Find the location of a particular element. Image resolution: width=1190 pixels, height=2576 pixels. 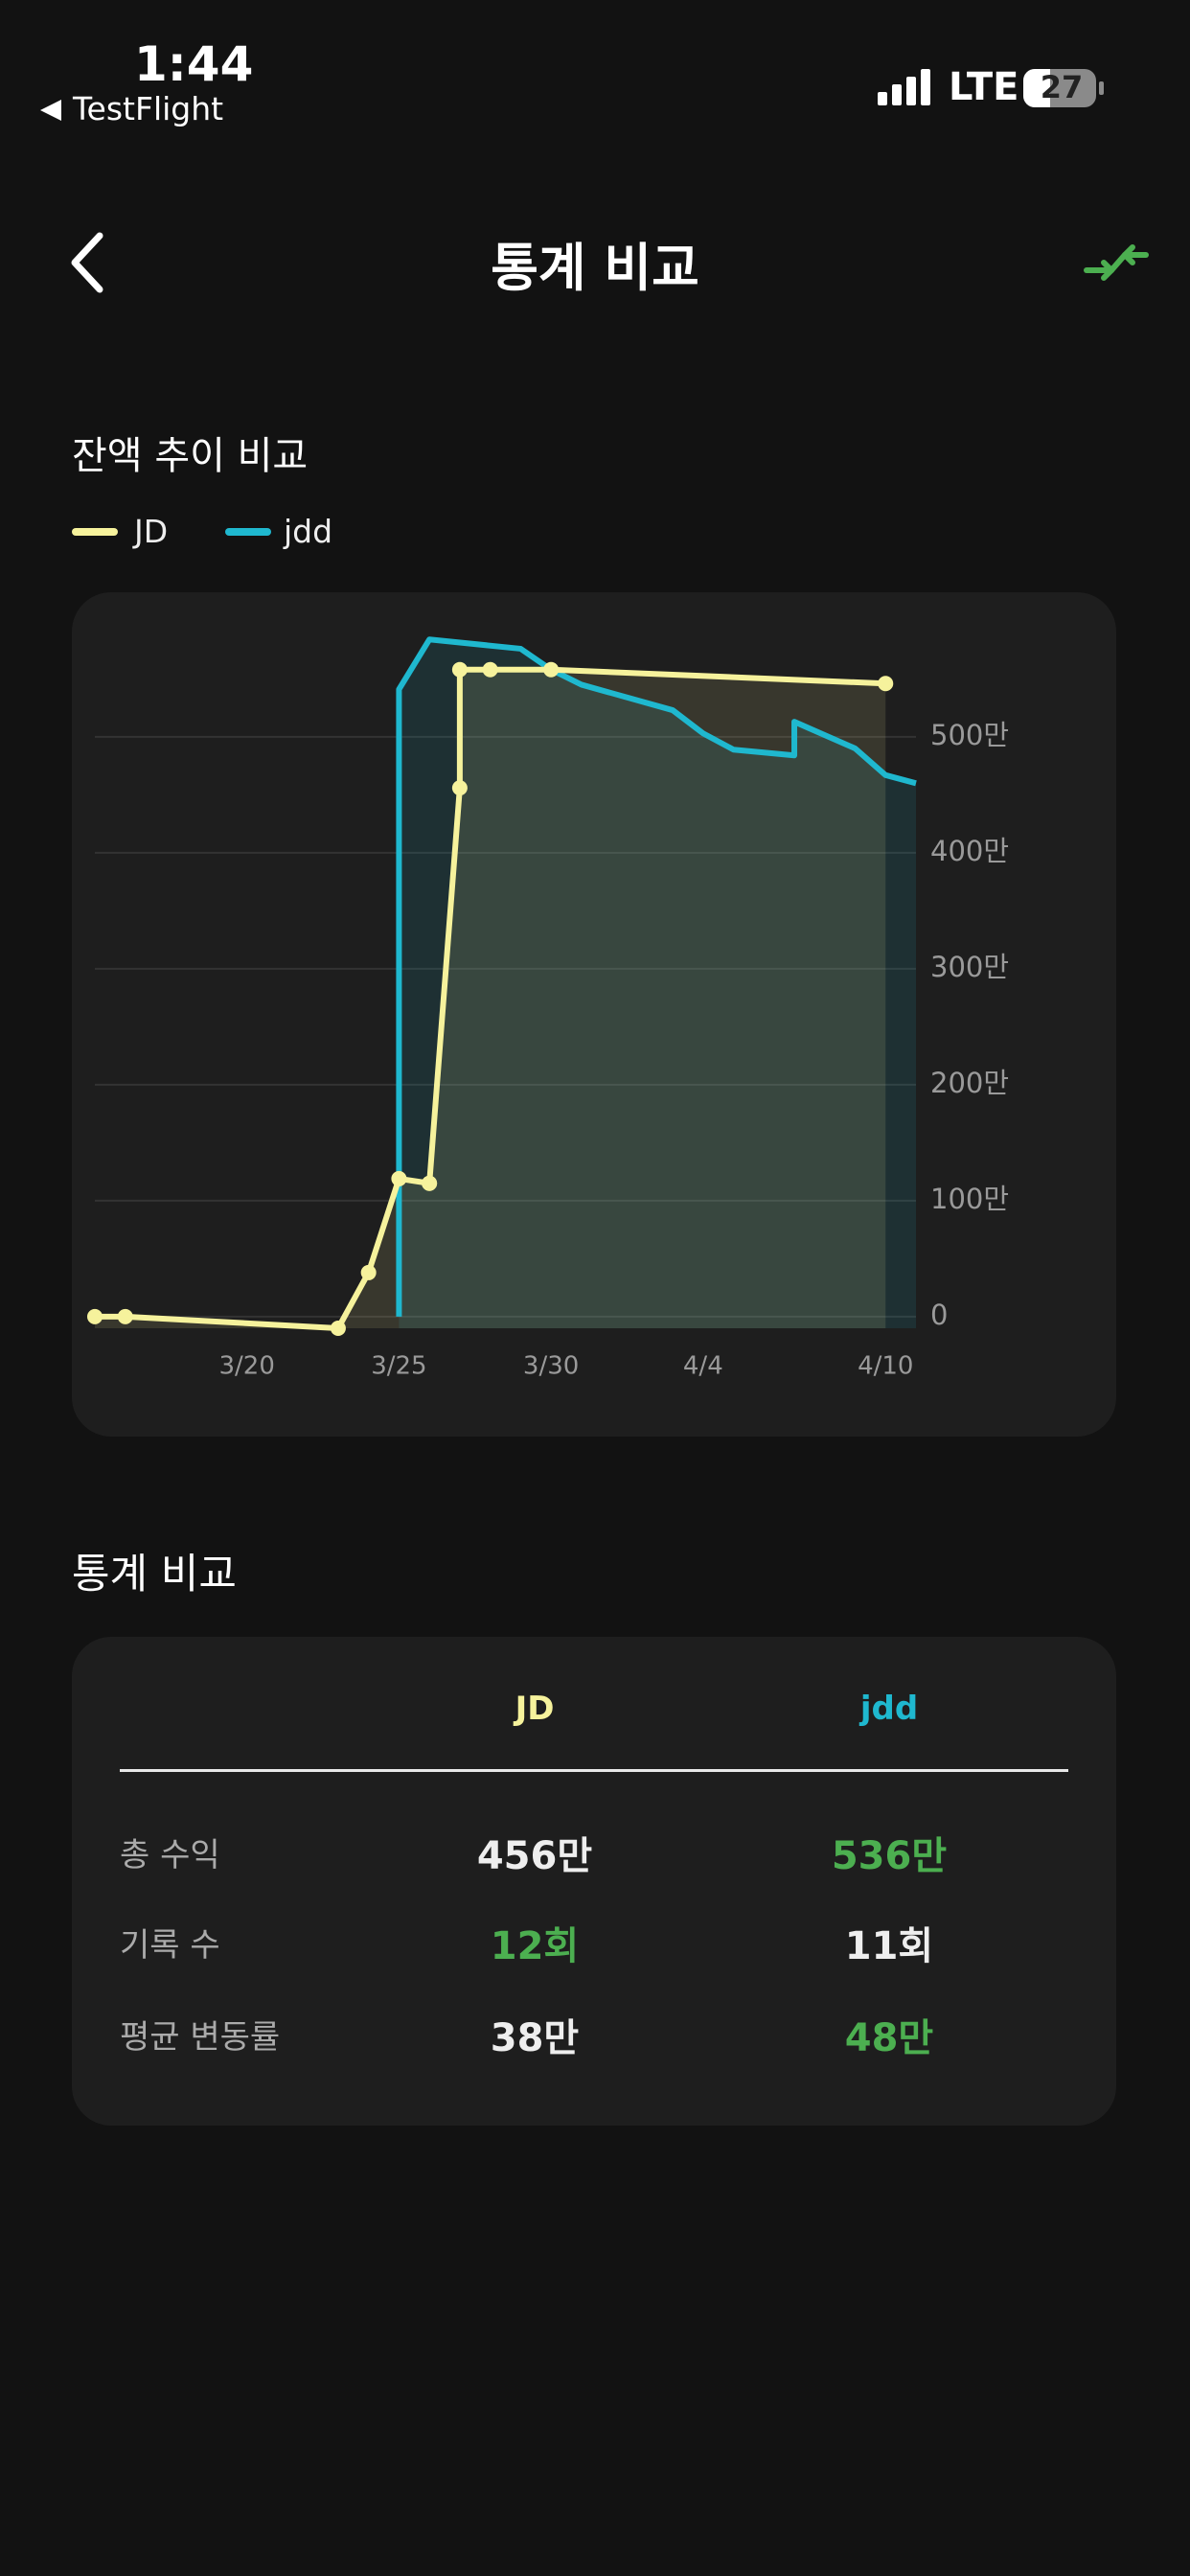

line is located at coordinates (656, 976).